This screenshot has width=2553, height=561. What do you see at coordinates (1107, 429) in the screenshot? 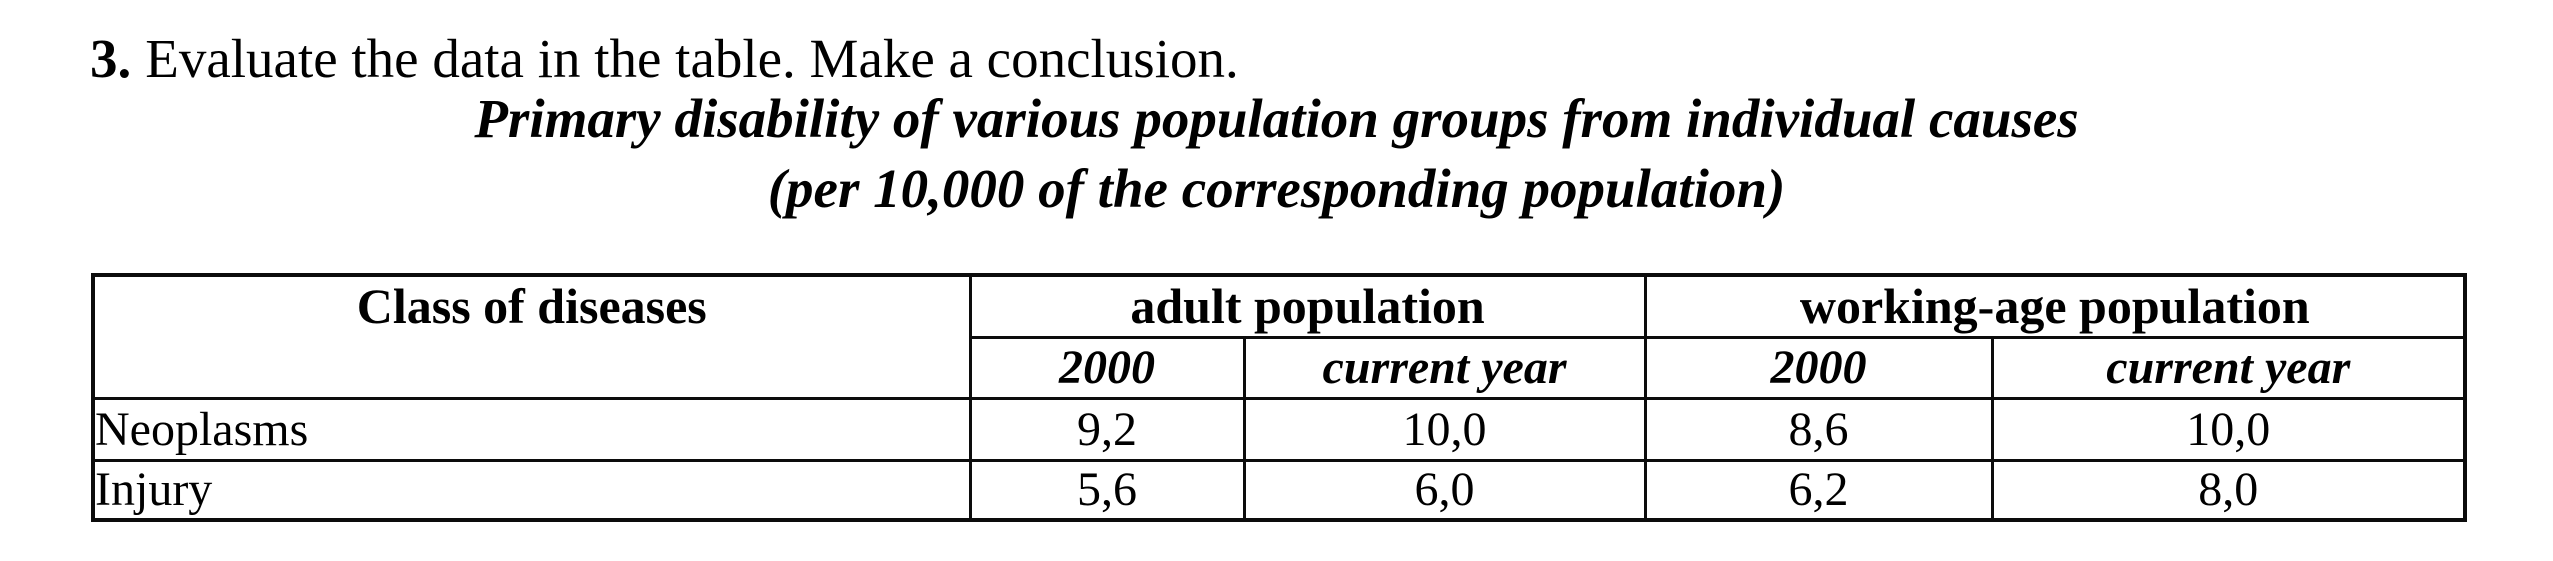
I see `neoplasms-adult-2000: 9,2` at bounding box center [1107, 429].